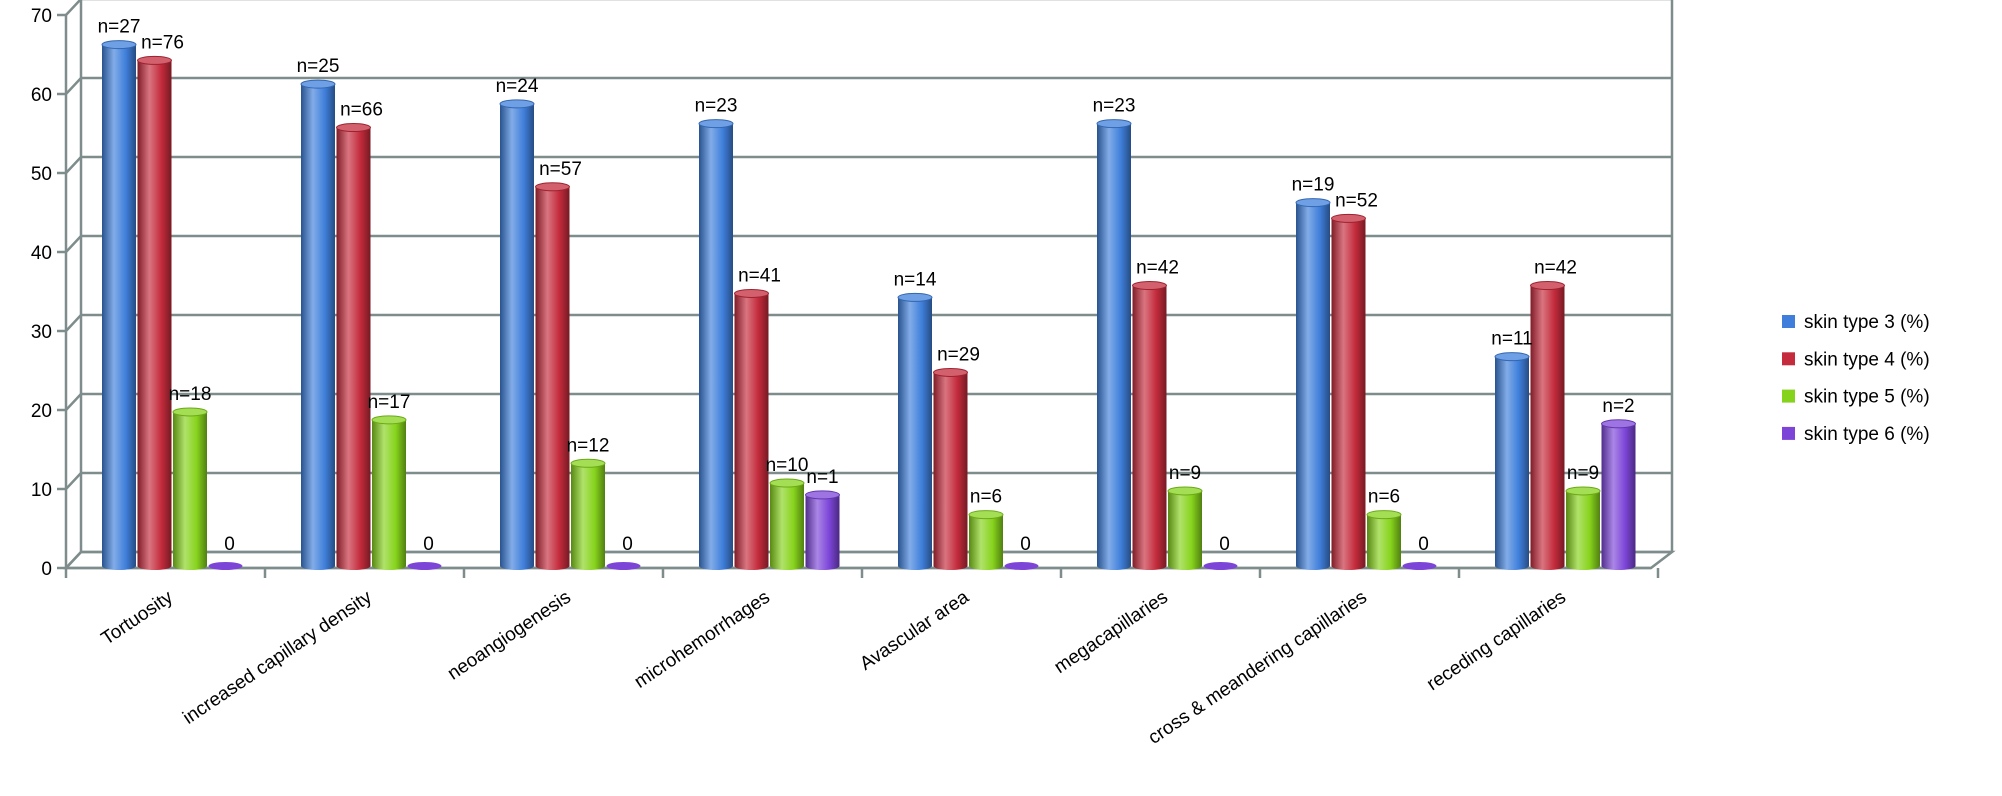 The width and height of the screenshot is (2002, 796). Describe the element at coordinates (1111, 632) in the screenshot. I see `x-tick-label: megacapillaries` at that location.